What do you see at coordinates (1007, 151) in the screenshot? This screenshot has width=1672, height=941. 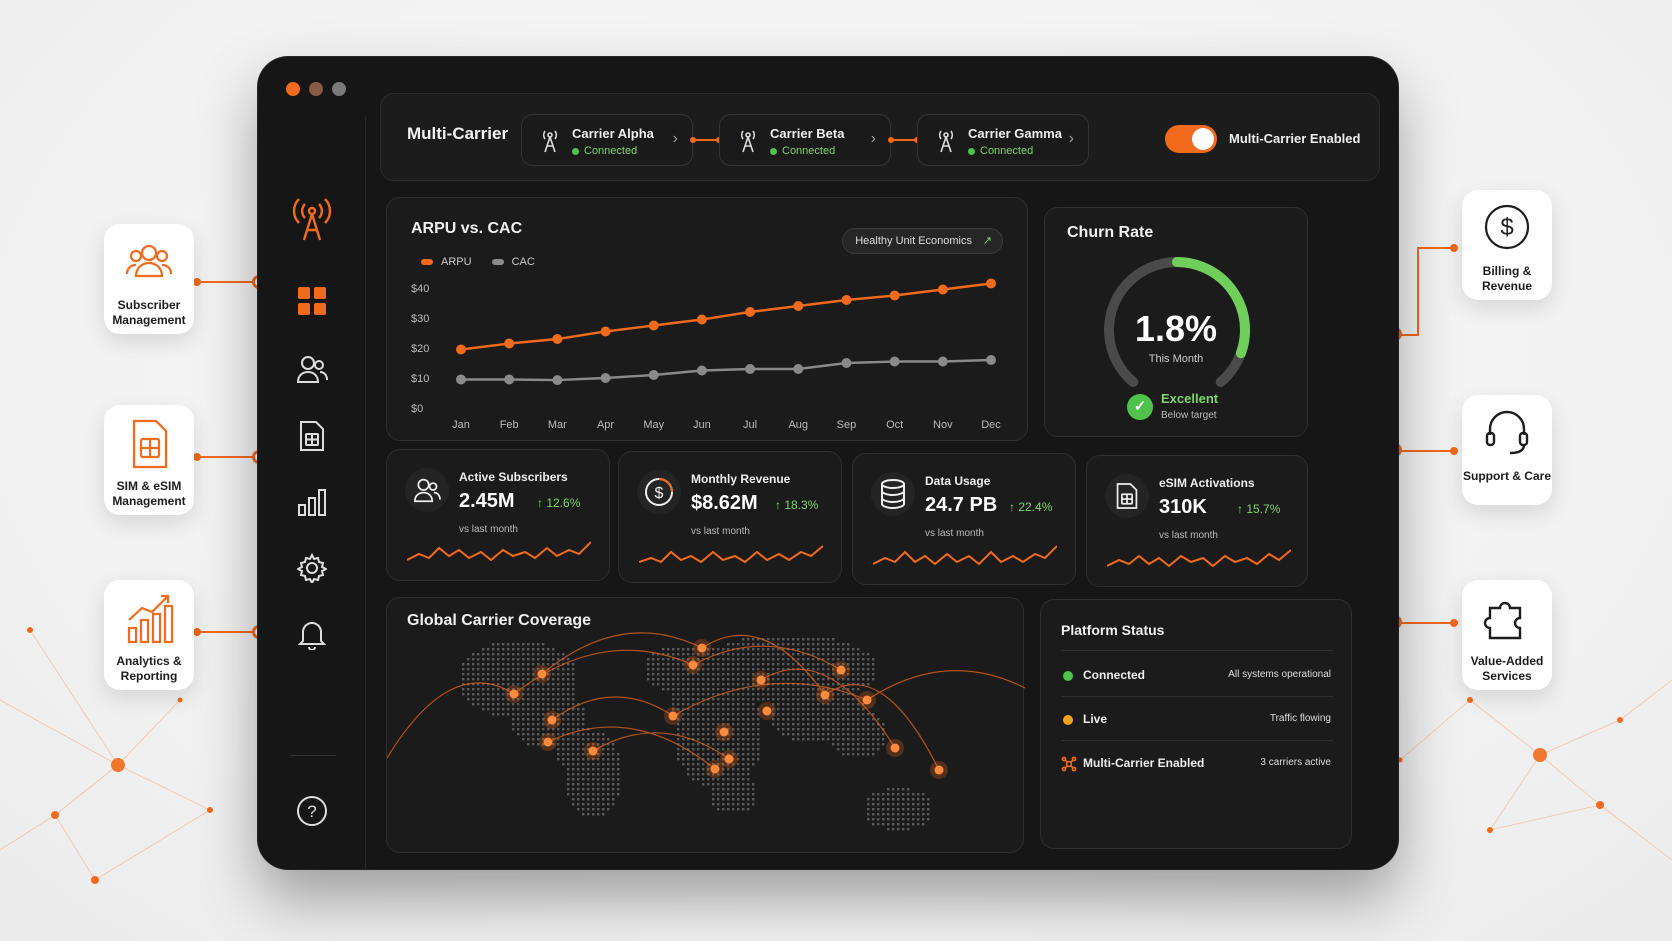 I see `carrier-status: Connected` at bounding box center [1007, 151].